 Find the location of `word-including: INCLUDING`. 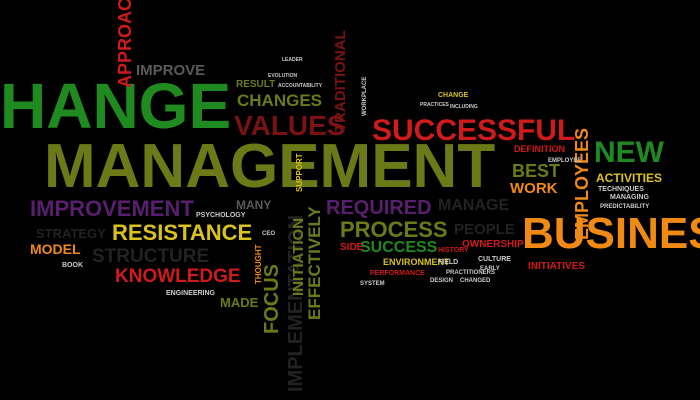

word-including: INCLUDING is located at coordinates (464, 107).